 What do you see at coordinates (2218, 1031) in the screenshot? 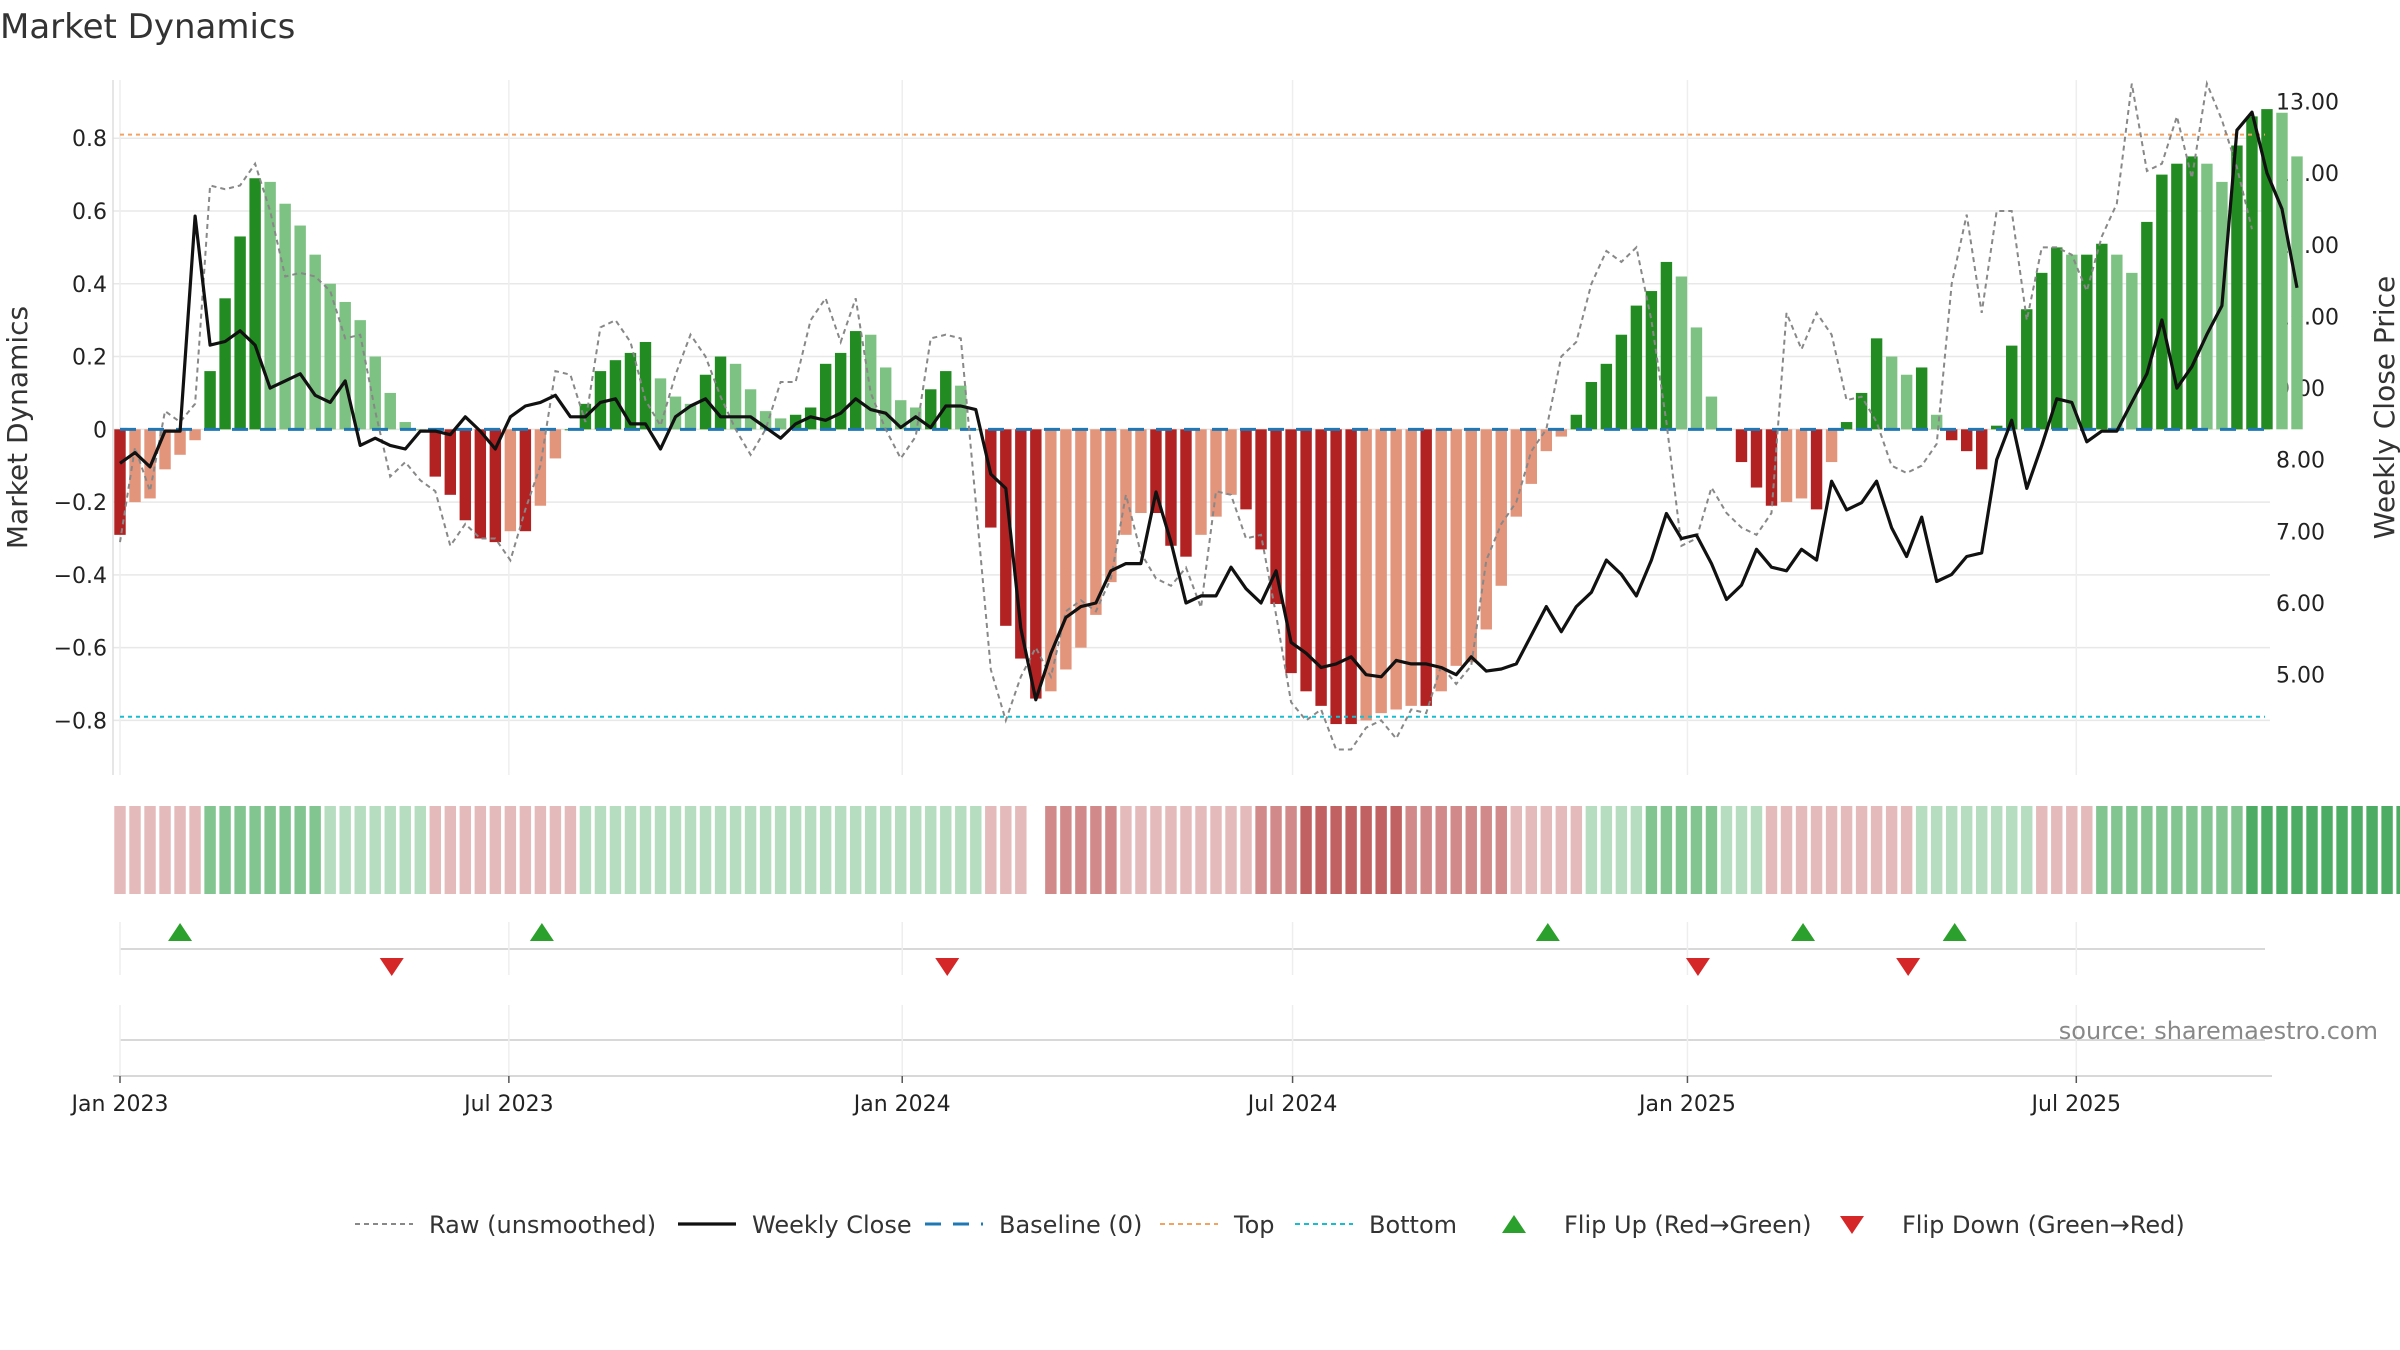
I see `source-note: source: sharemaestro.com` at bounding box center [2218, 1031].